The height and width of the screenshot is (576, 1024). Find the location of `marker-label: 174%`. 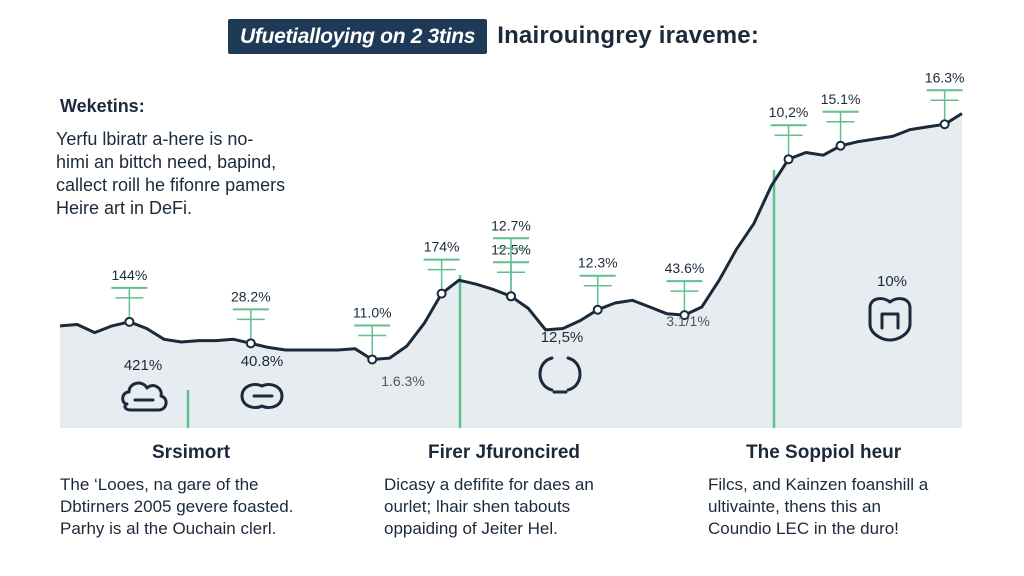

marker-label: 174% is located at coordinates (442, 247).